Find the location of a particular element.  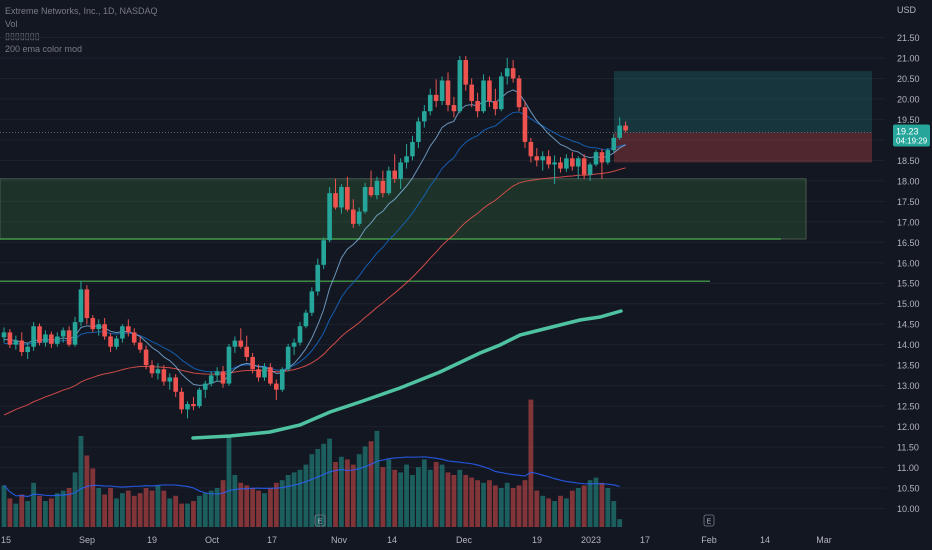

price-tick-label: 21.50 is located at coordinates (908, 38).